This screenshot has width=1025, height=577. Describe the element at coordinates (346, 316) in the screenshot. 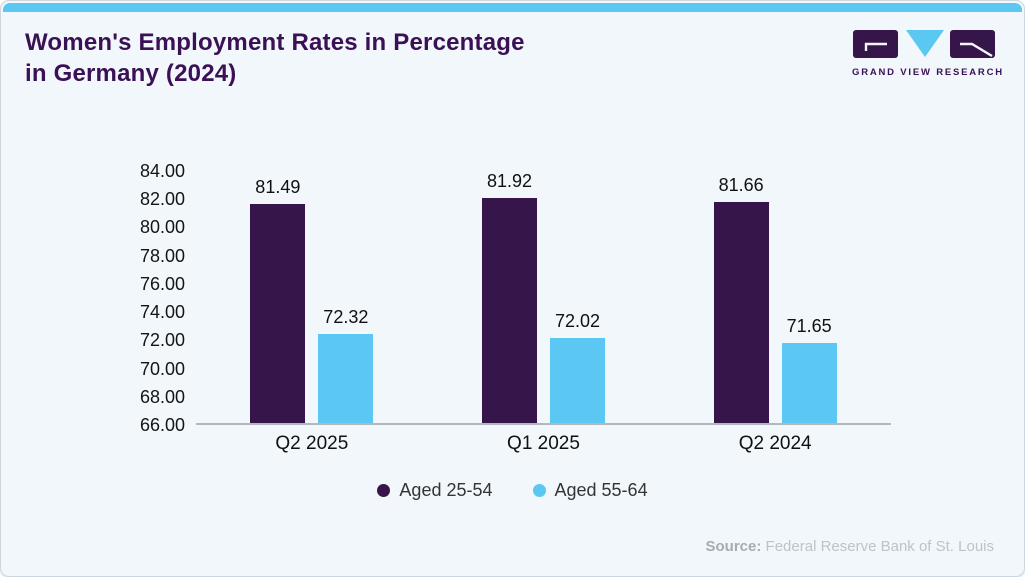

I see `bar-value-label: 72.32` at that location.